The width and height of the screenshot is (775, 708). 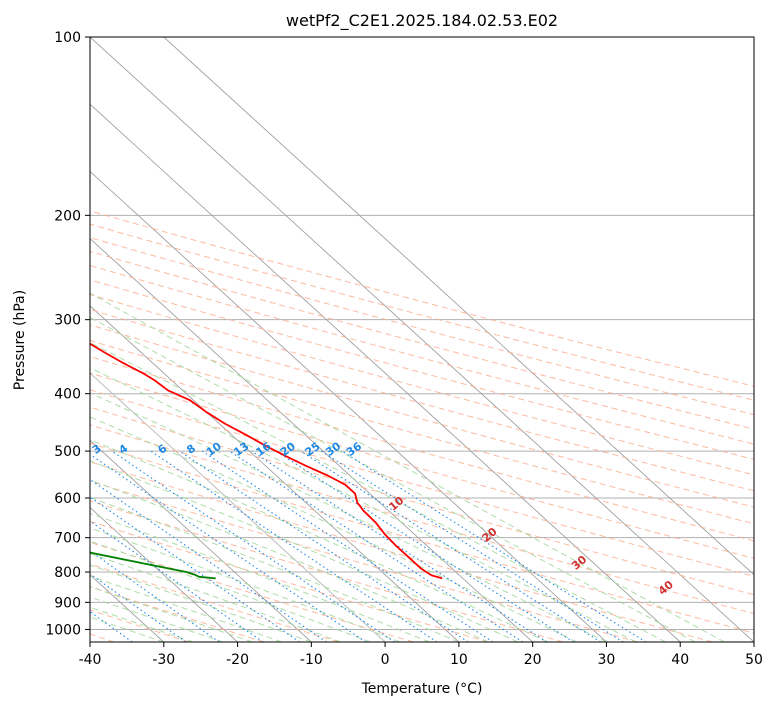 I want to click on y-tick-label-700: 700, so click(x=67, y=539).